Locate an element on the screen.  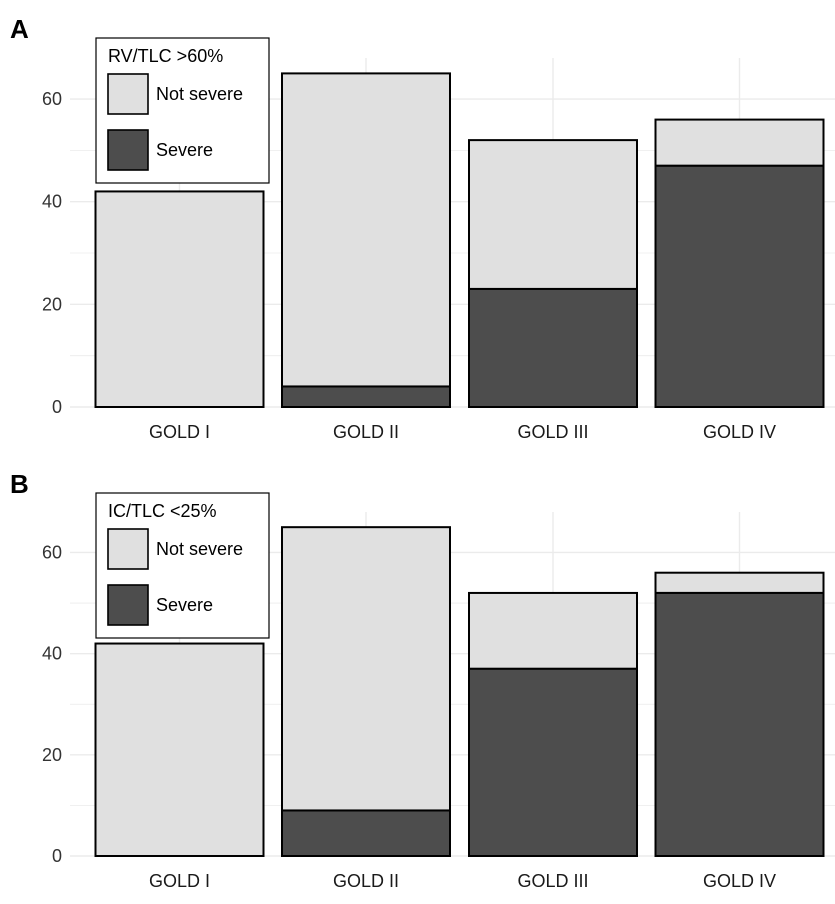
legend-title: IC/TLC <25% is located at coordinates (162, 511).